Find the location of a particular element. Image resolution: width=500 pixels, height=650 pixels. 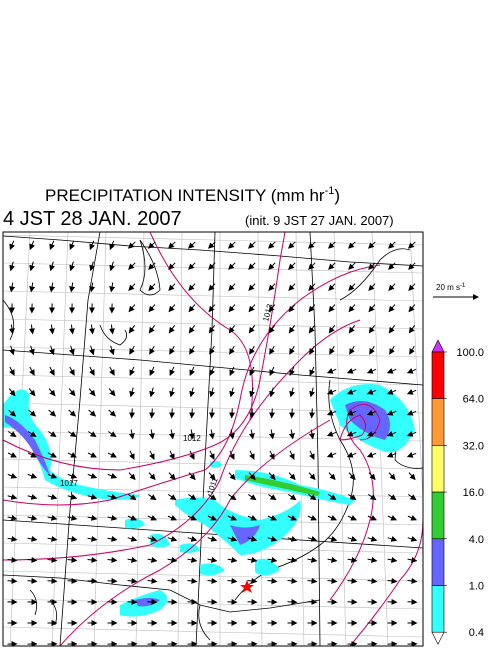

meridian is located at coordinates (180, 439).